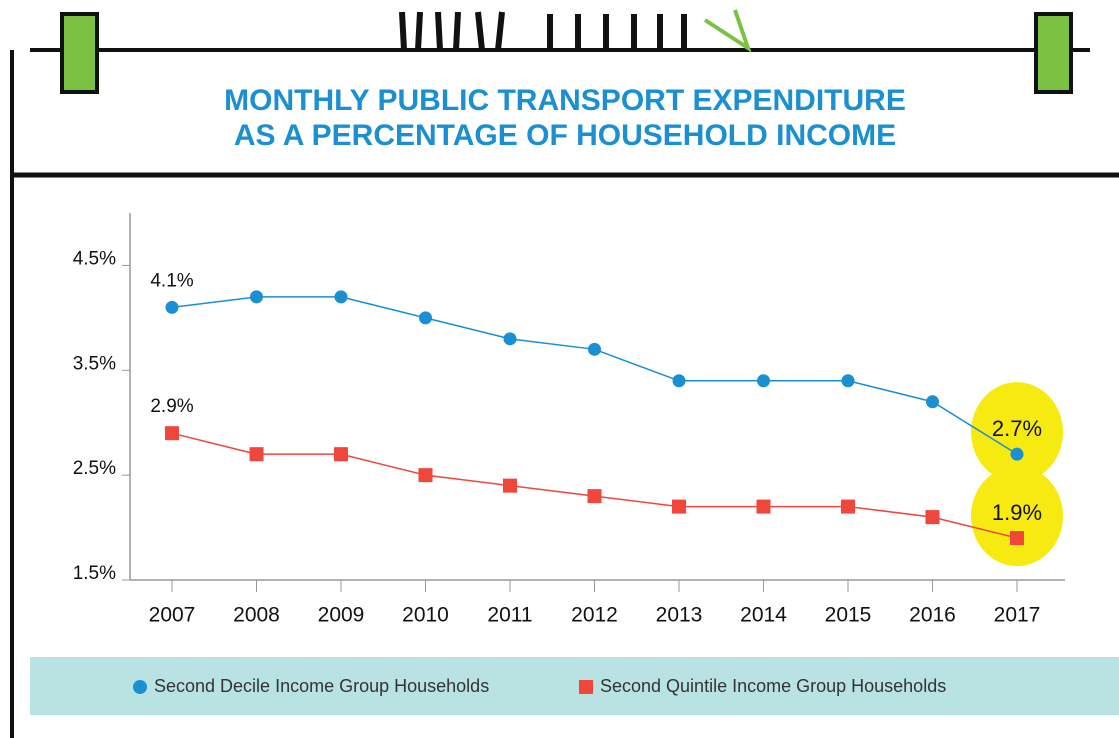 The image size is (1119, 738). Describe the element at coordinates (1017, 615) in the screenshot. I see `x-tick-label: 2017` at that location.